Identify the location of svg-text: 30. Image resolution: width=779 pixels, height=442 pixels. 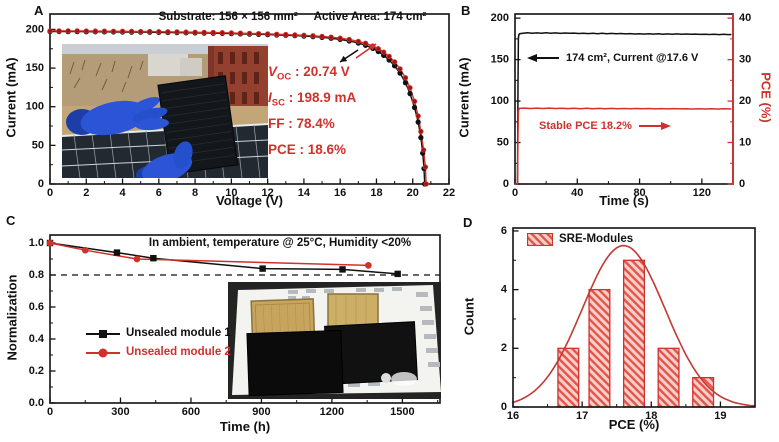
(745, 60).